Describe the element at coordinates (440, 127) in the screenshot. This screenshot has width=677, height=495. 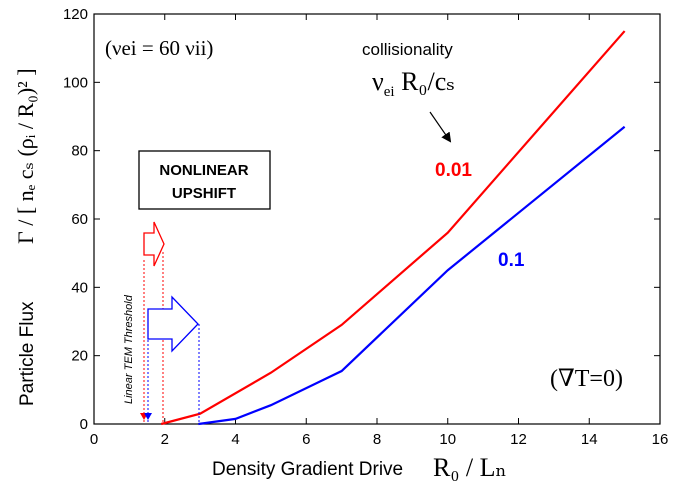
I see `collisionality-arrow` at that location.